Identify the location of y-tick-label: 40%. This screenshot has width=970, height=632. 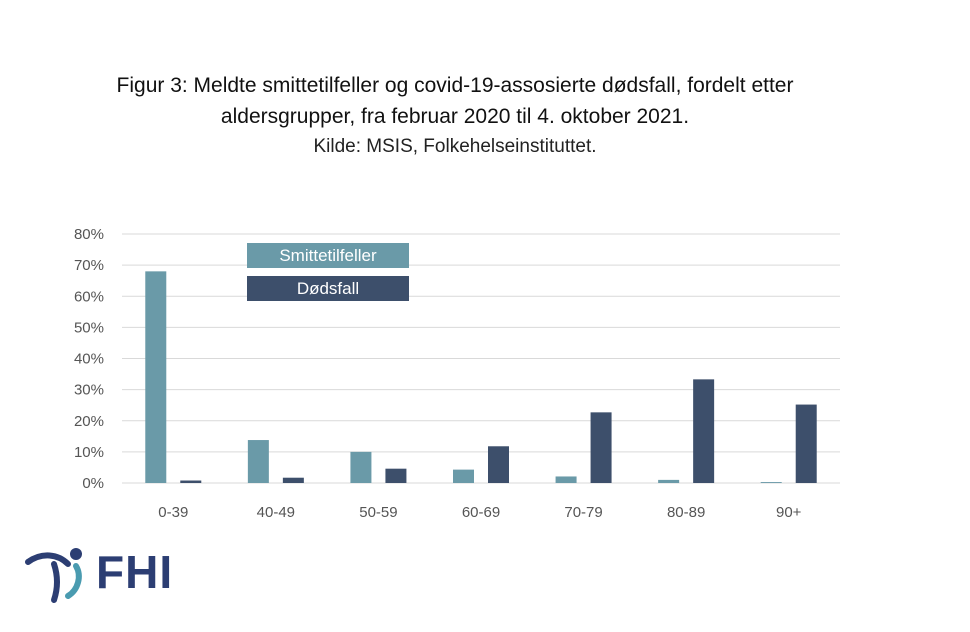
(89, 359).